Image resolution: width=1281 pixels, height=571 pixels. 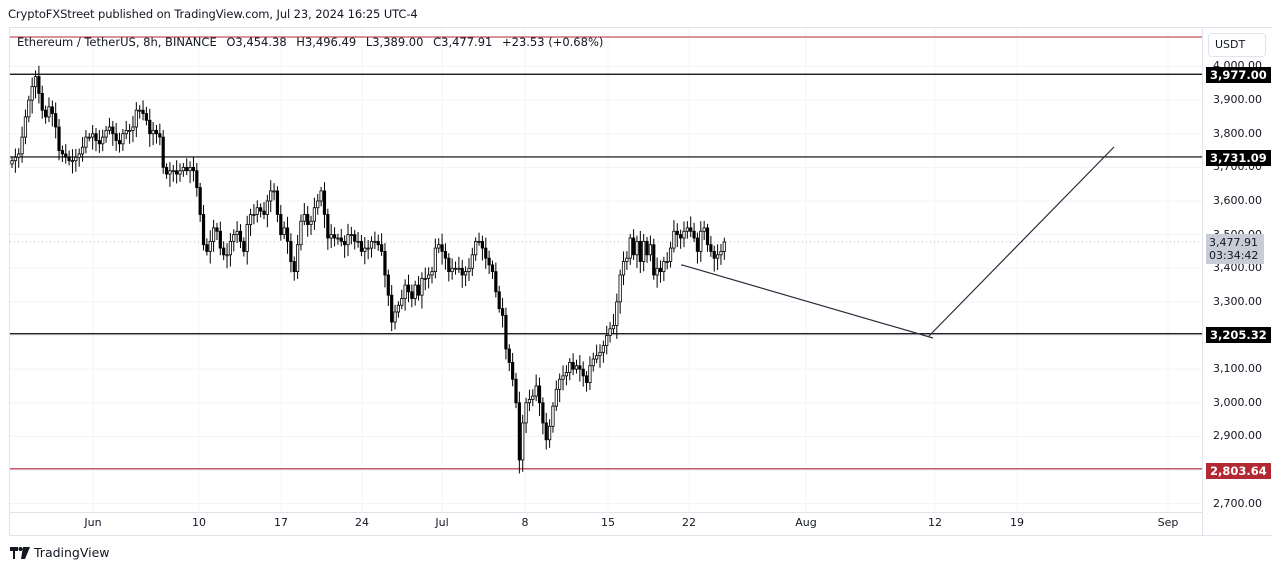 What do you see at coordinates (60, 552) in the screenshot?
I see `tradingview-logo: TradingView` at bounding box center [60, 552].